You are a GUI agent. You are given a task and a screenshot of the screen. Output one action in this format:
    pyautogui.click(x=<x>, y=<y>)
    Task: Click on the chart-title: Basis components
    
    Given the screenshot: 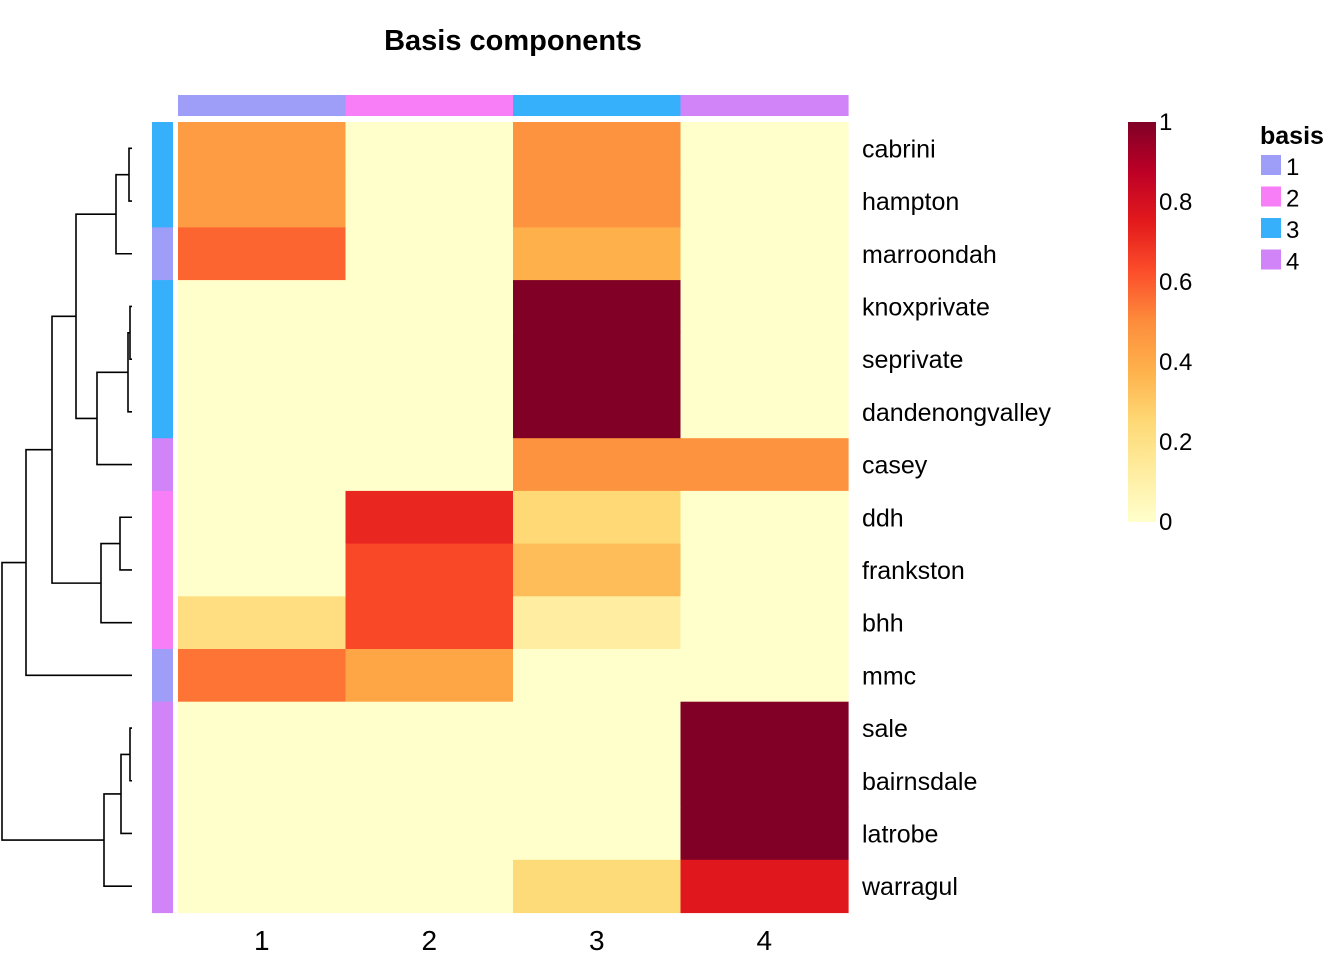 What is the action you would take?
    pyautogui.click(x=513, y=41)
    